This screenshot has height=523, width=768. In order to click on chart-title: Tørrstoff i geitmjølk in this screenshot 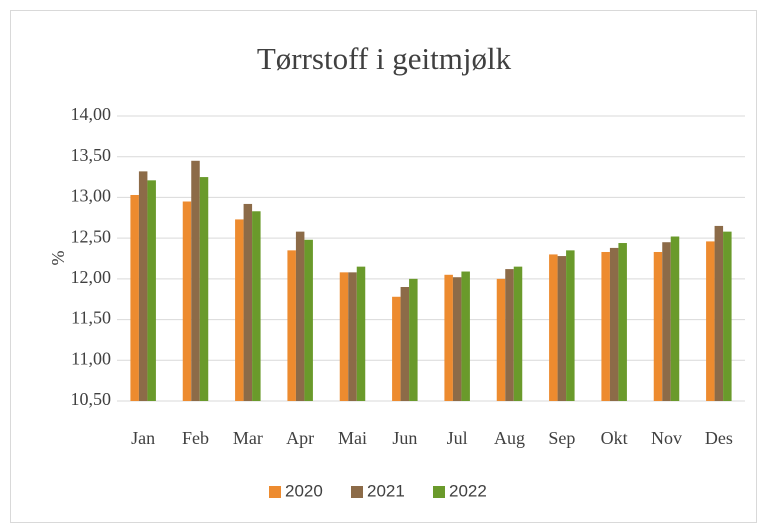, I will do `click(384, 58)`.